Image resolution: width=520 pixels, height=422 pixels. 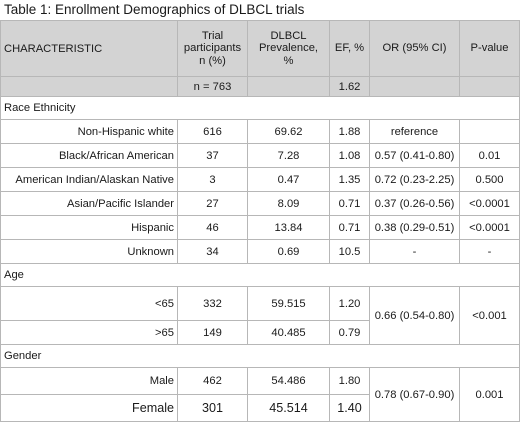 What do you see at coordinates (414, 251) in the screenshot?
I see `row-or: -` at bounding box center [414, 251].